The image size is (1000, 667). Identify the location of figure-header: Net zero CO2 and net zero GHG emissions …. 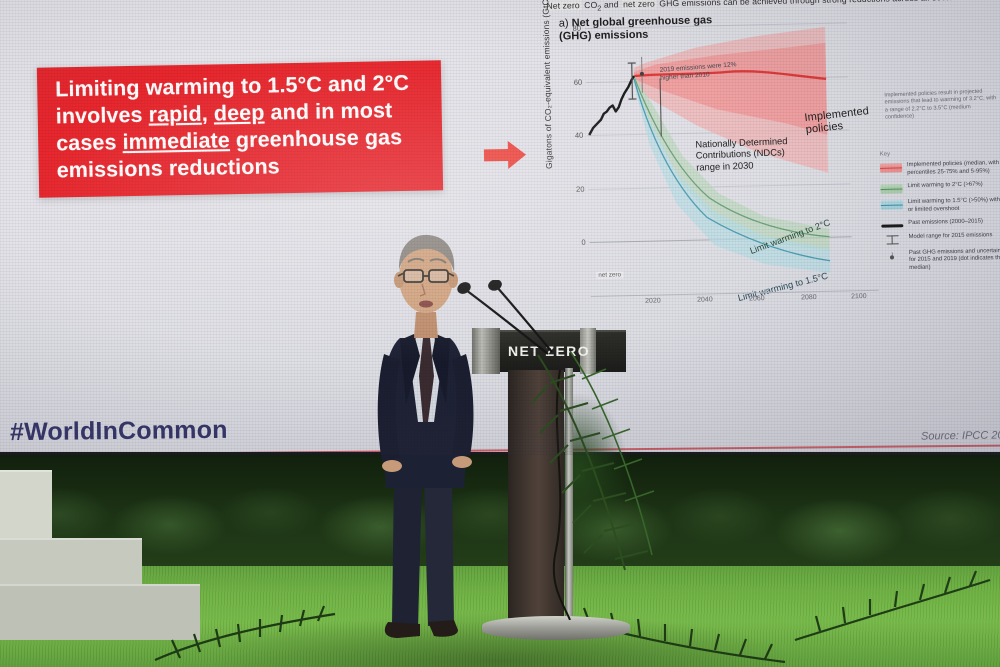
(752, 6).